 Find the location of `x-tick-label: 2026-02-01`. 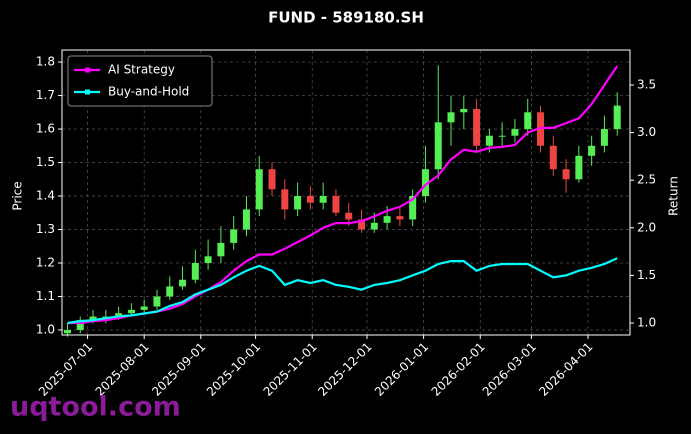

x-tick-label: 2026-02-01 is located at coordinates (458, 369).